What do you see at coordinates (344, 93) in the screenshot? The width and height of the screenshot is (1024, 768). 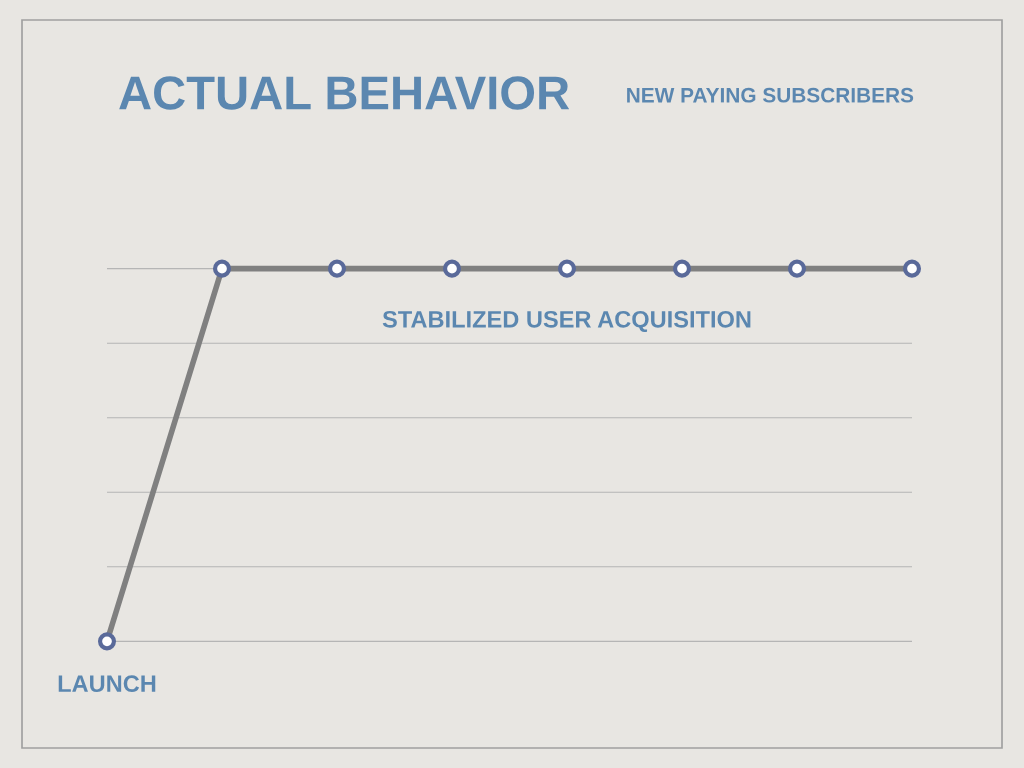 I see `chart-title: ACTUAL BEHAVIOR` at bounding box center [344, 93].